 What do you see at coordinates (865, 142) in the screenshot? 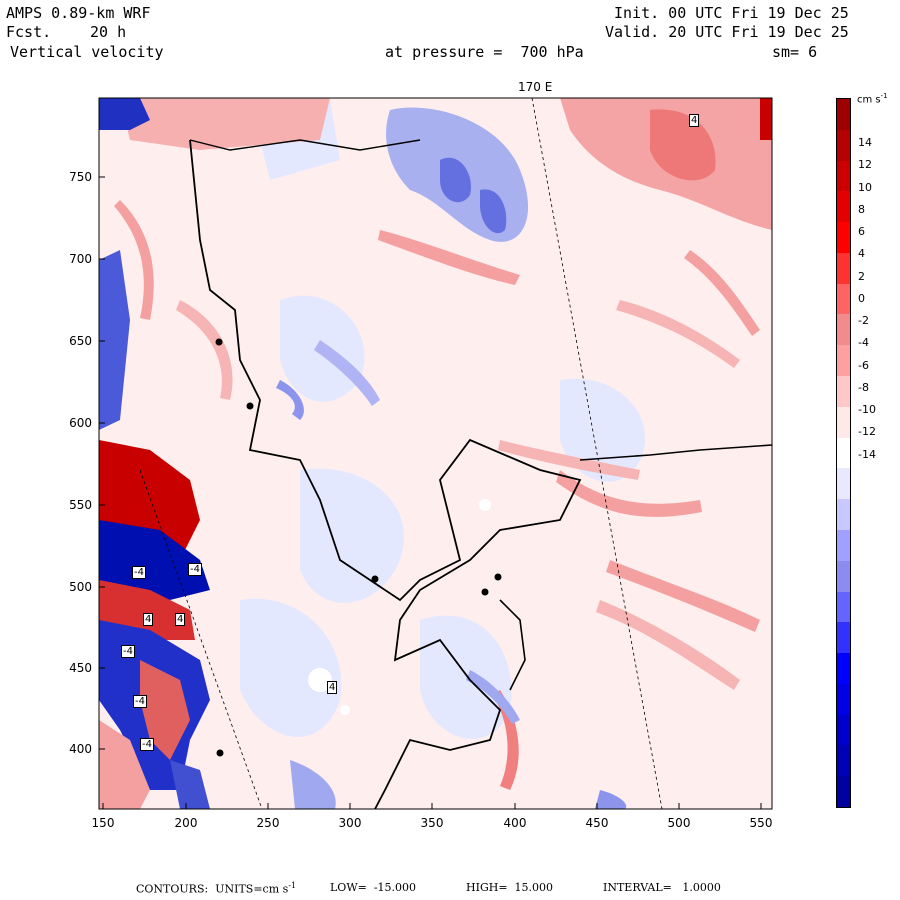
I see `colorbar-tick-label: 14` at bounding box center [865, 142].